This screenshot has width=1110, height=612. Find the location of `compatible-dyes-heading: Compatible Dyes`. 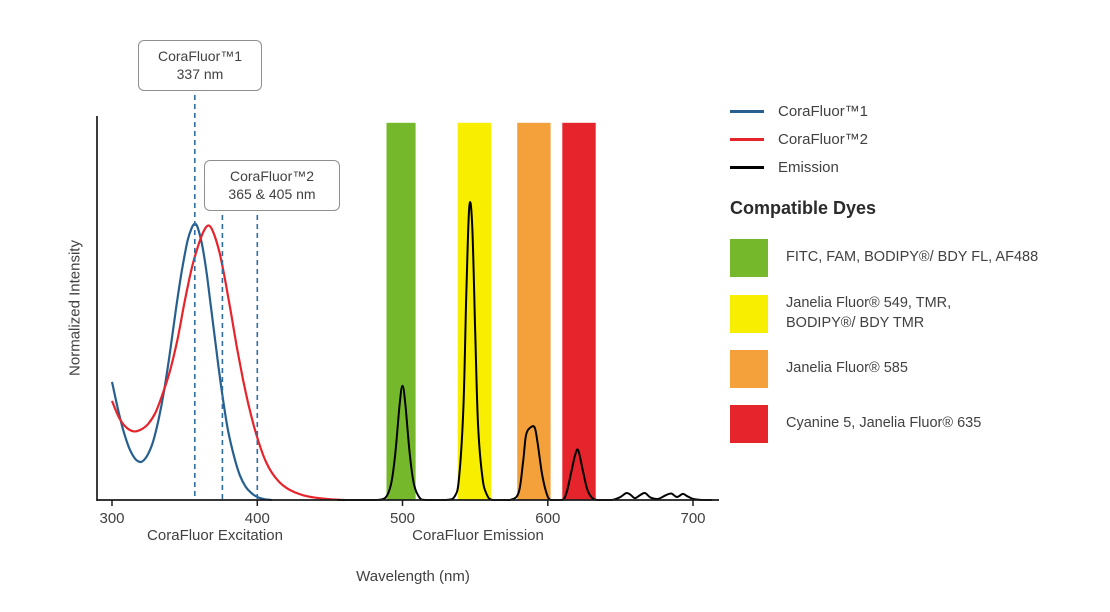

compatible-dyes-heading: Compatible Dyes is located at coordinates (803, 208).